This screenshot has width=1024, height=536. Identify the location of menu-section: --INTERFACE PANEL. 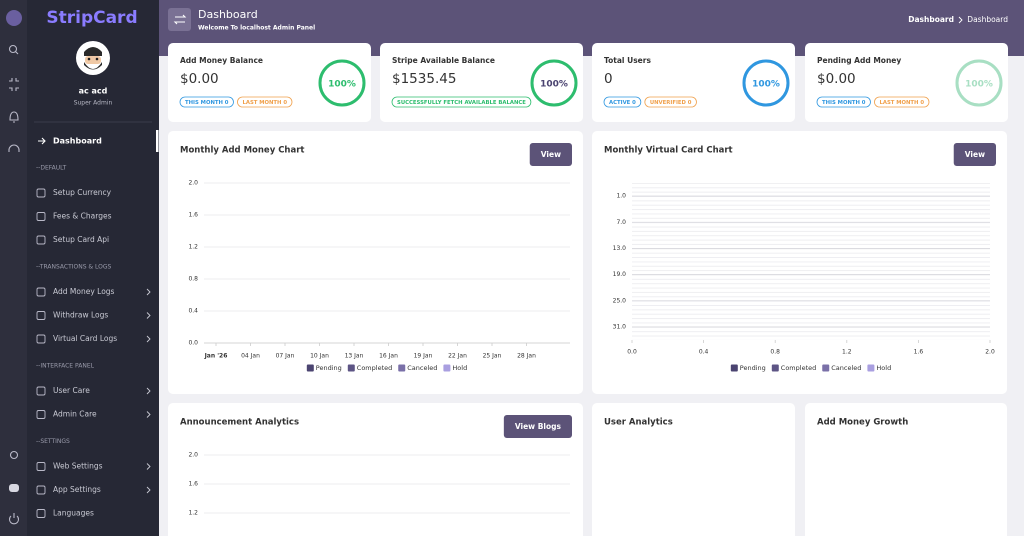
(65, 366).